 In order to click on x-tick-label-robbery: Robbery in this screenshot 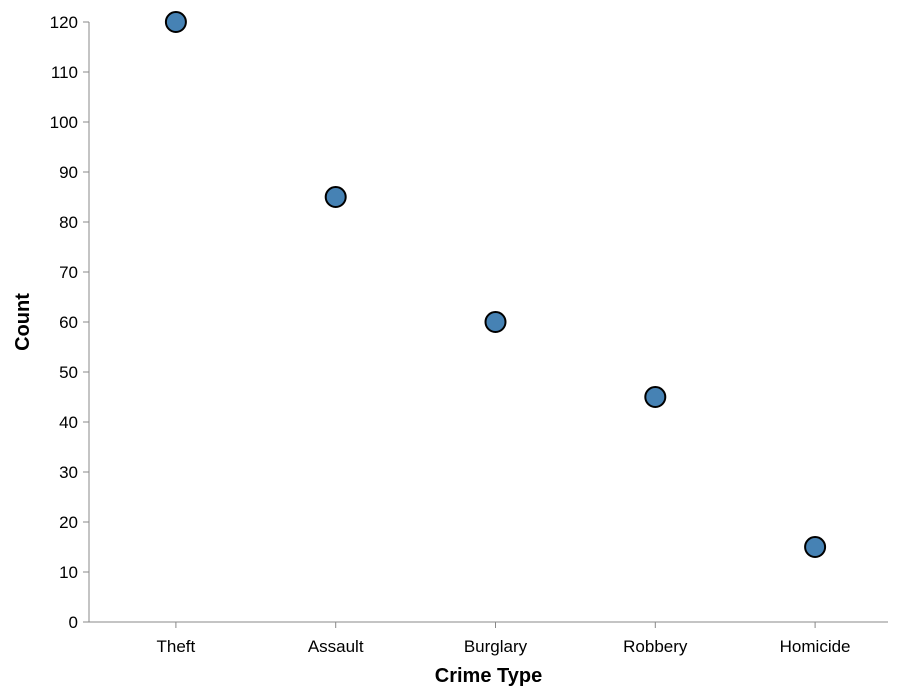, I will do `click(655, 646)`.